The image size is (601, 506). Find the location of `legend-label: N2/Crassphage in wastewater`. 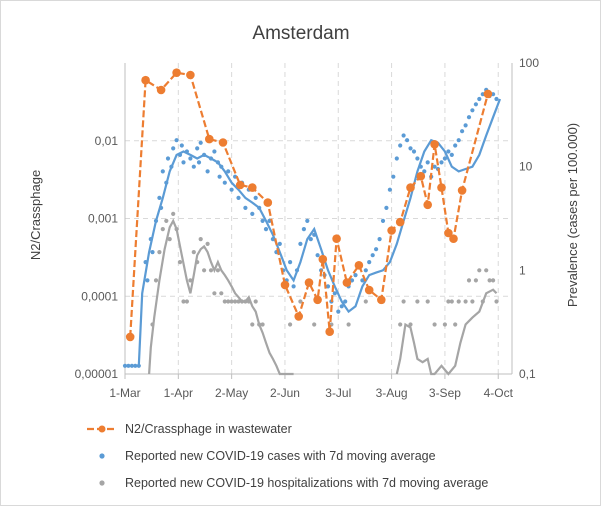

legend-label: N2/Crassphage in wastewater is located at coordinates (208, 429).